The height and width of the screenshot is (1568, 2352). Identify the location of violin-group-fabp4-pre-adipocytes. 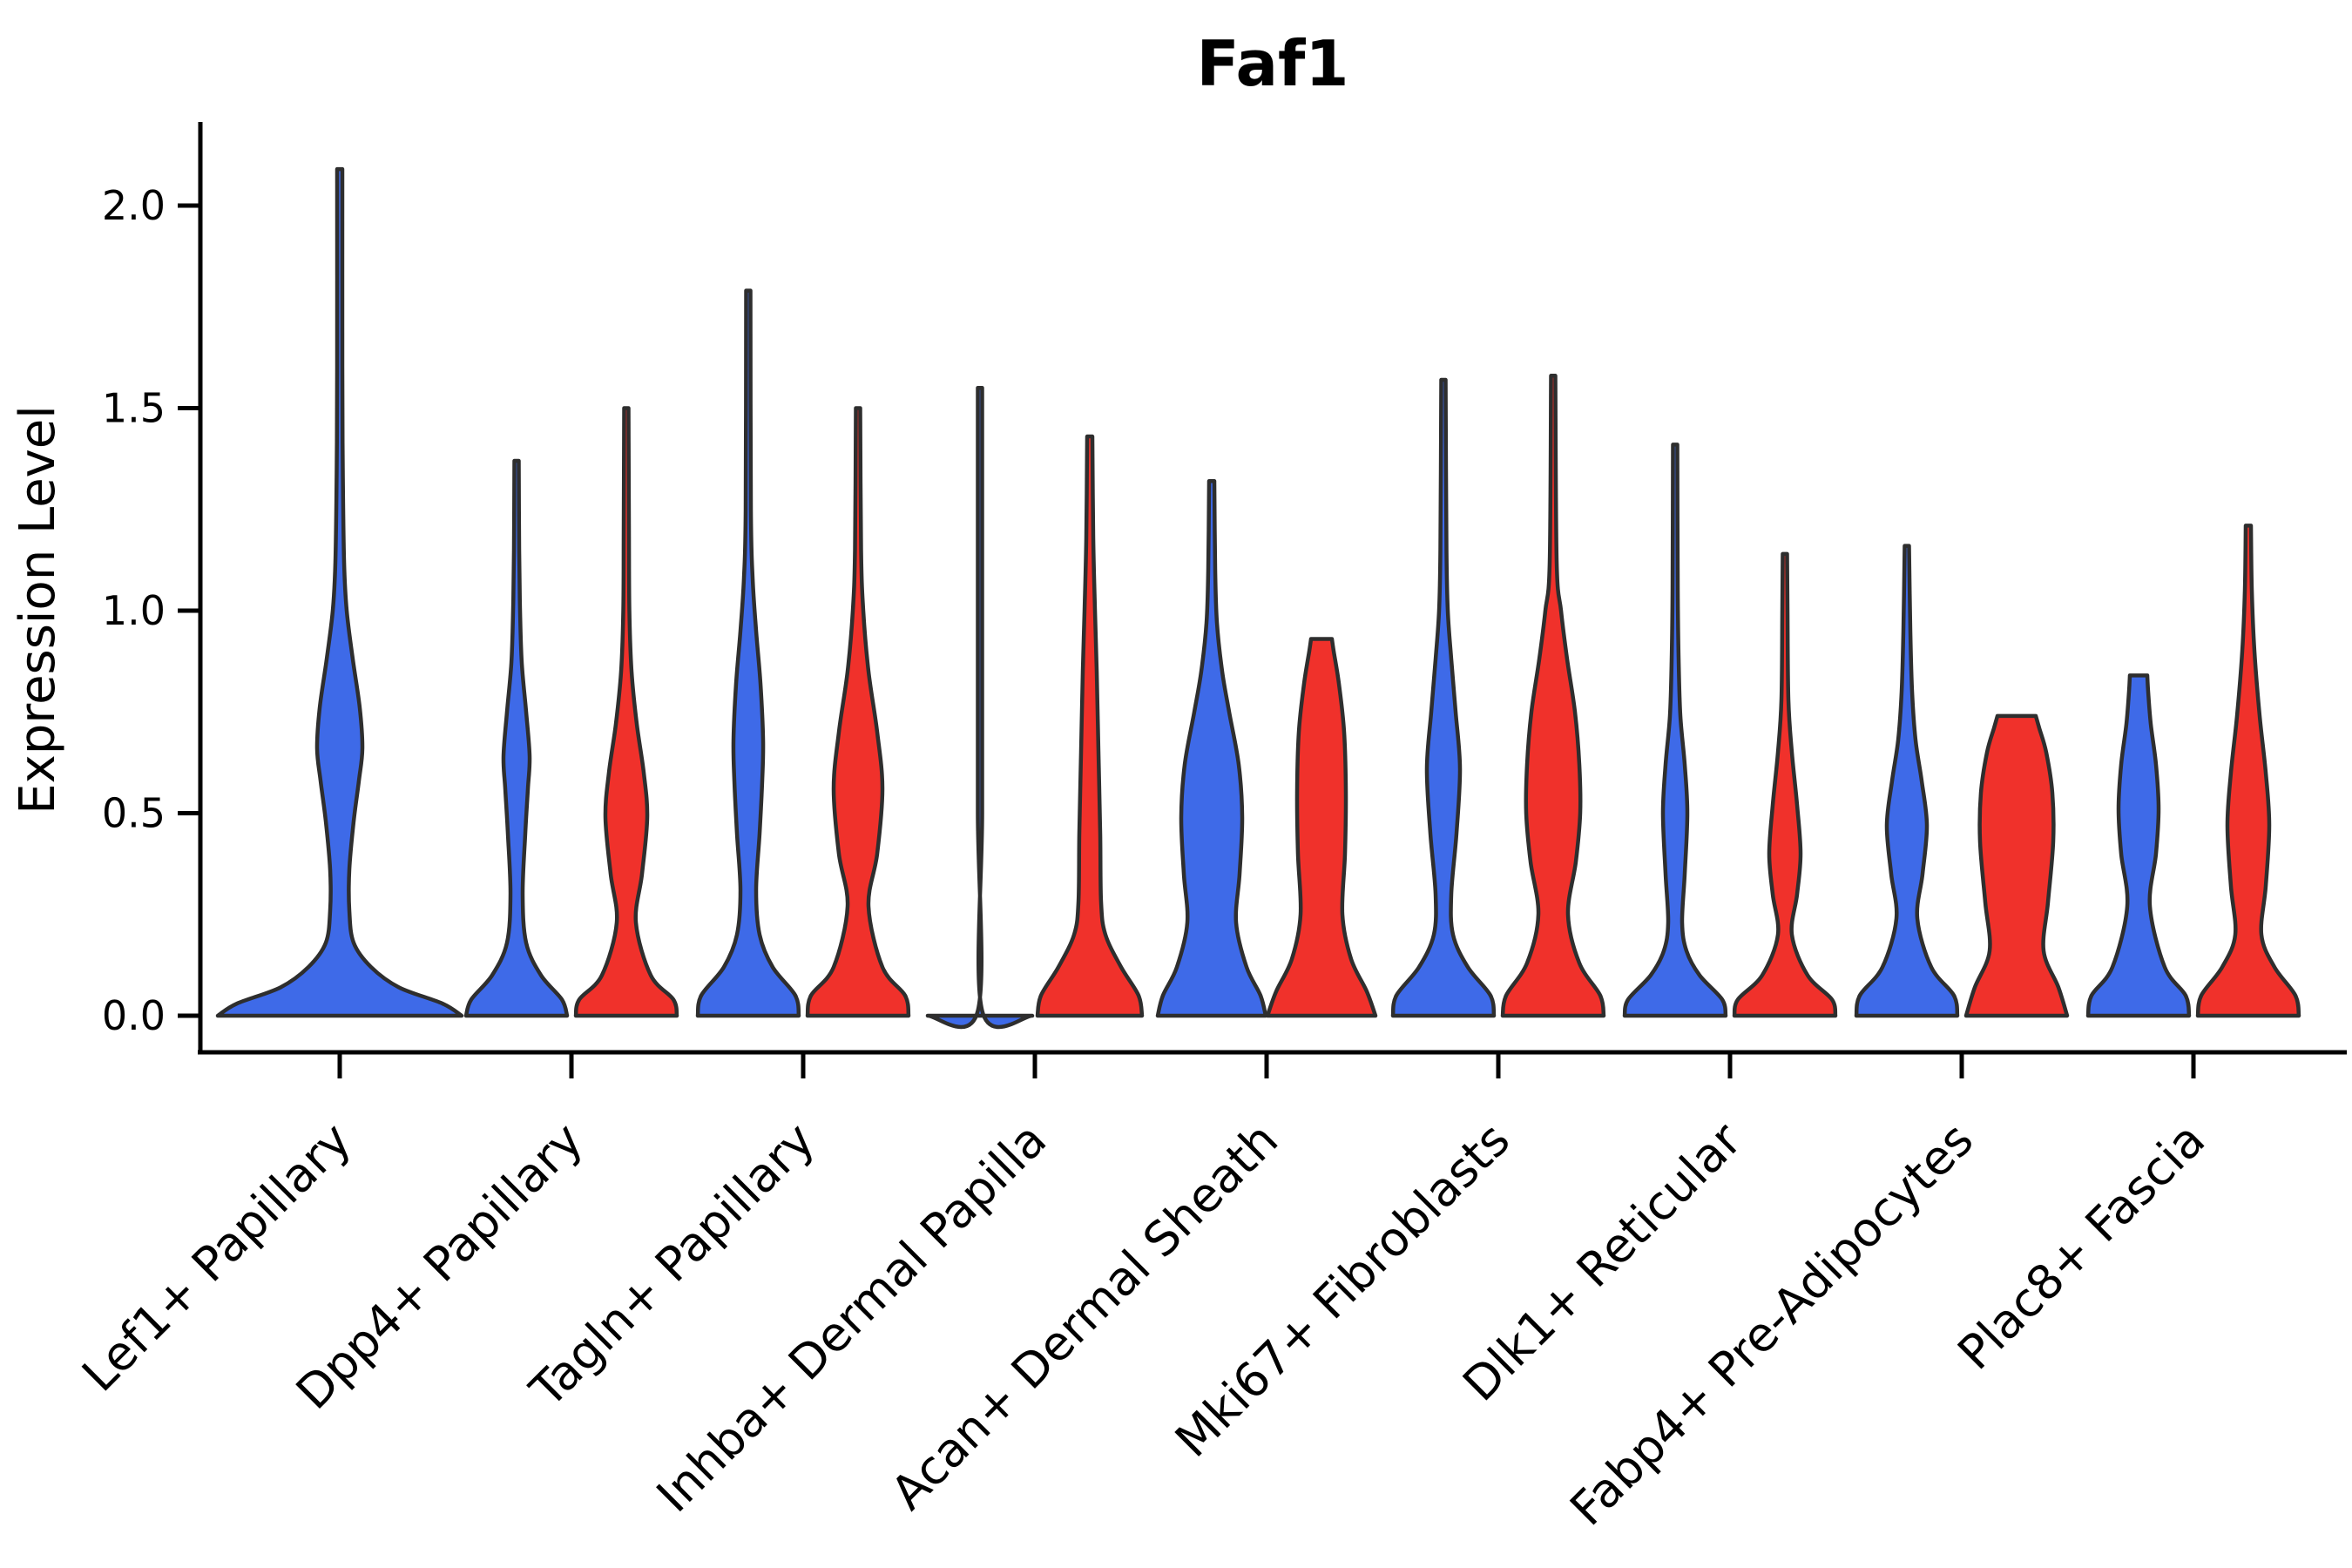
(1962, 781).